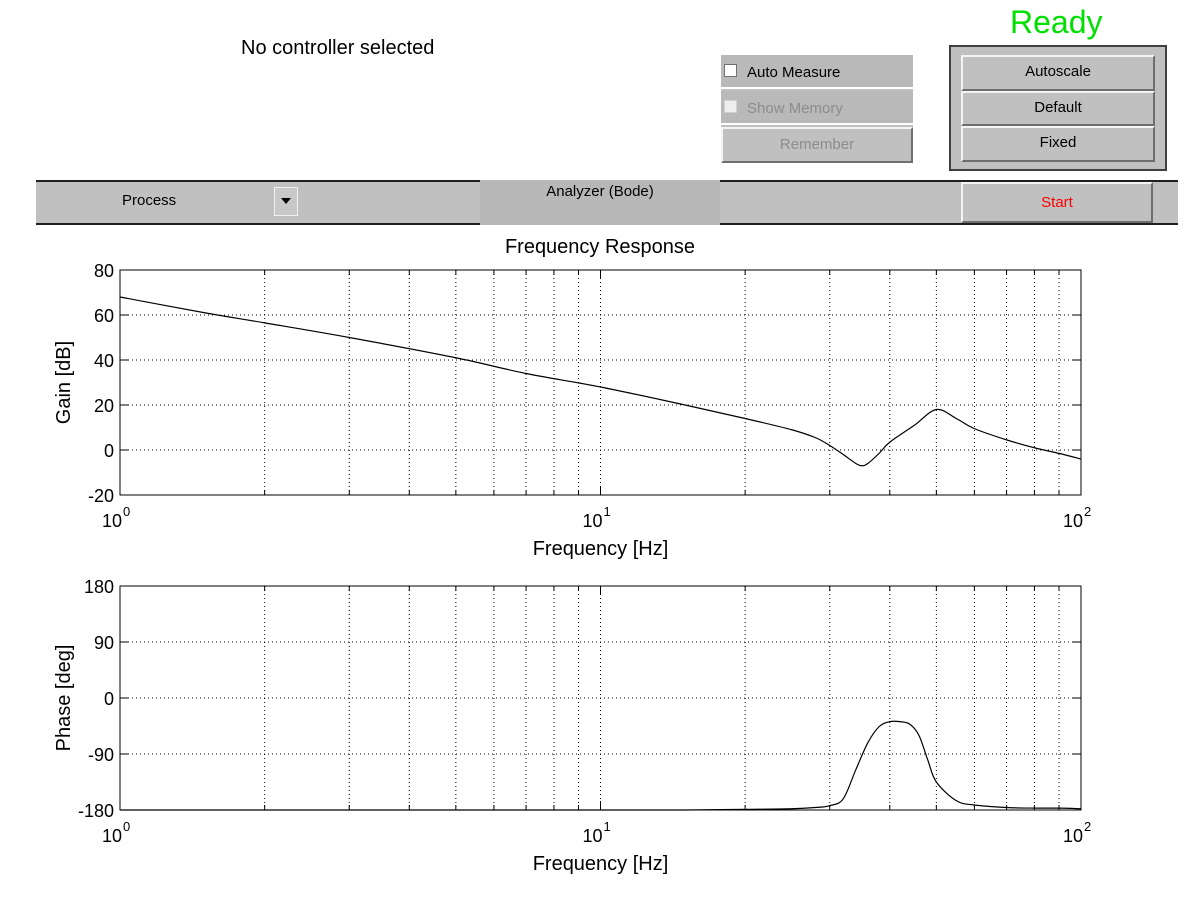 The width and height of the screenshot is (1201, 901). I want to click on chart-title: Frequency Response, so click(600, 247).